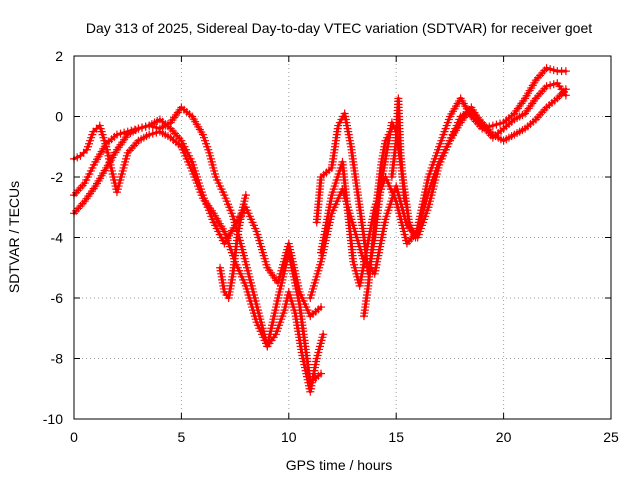  I want to click on x-tick-label: 15, so click(396, 437).